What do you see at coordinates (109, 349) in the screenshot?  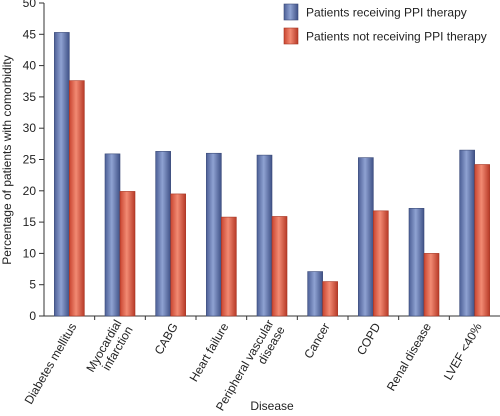 I see `x-tick-label: Myocardialinfarction` at bounding box center [109, 349].